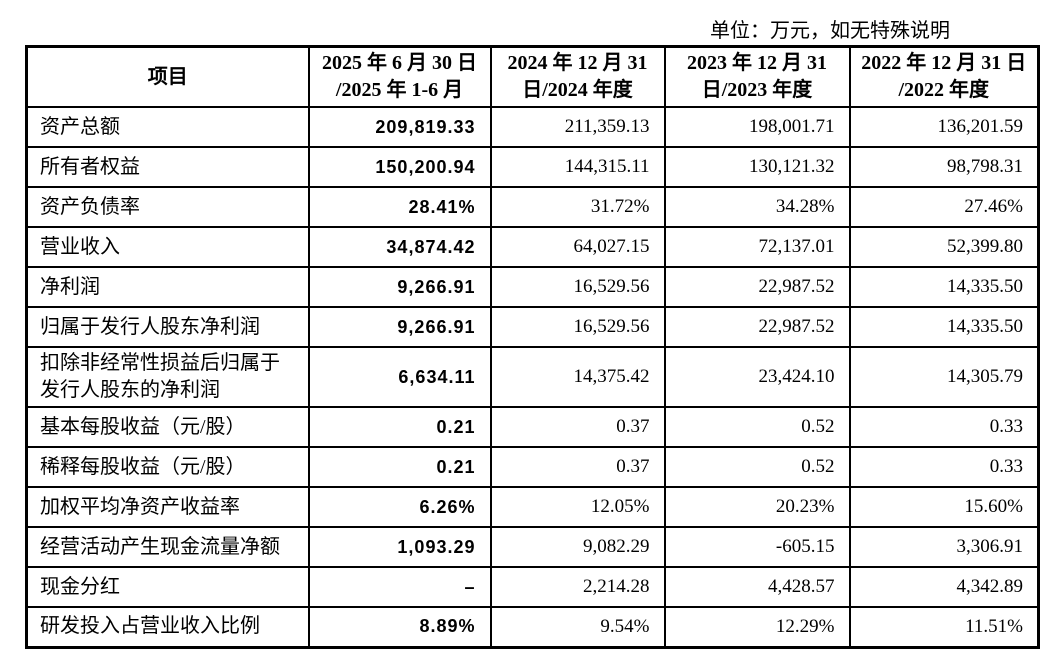 The width and height of the screenshot is (1060, 663). Describe the element at coordinates (399, 627) in the screenshot. I see `cell-2025h1: 8.89%` at that location.